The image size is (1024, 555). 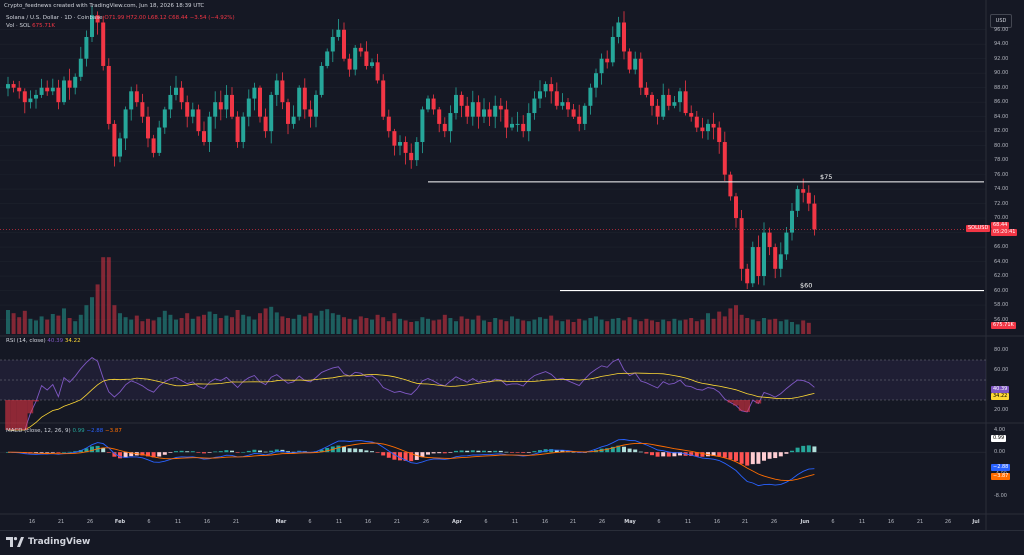 I want to click on x-axis-label: 16, so click(x=717, y=522).